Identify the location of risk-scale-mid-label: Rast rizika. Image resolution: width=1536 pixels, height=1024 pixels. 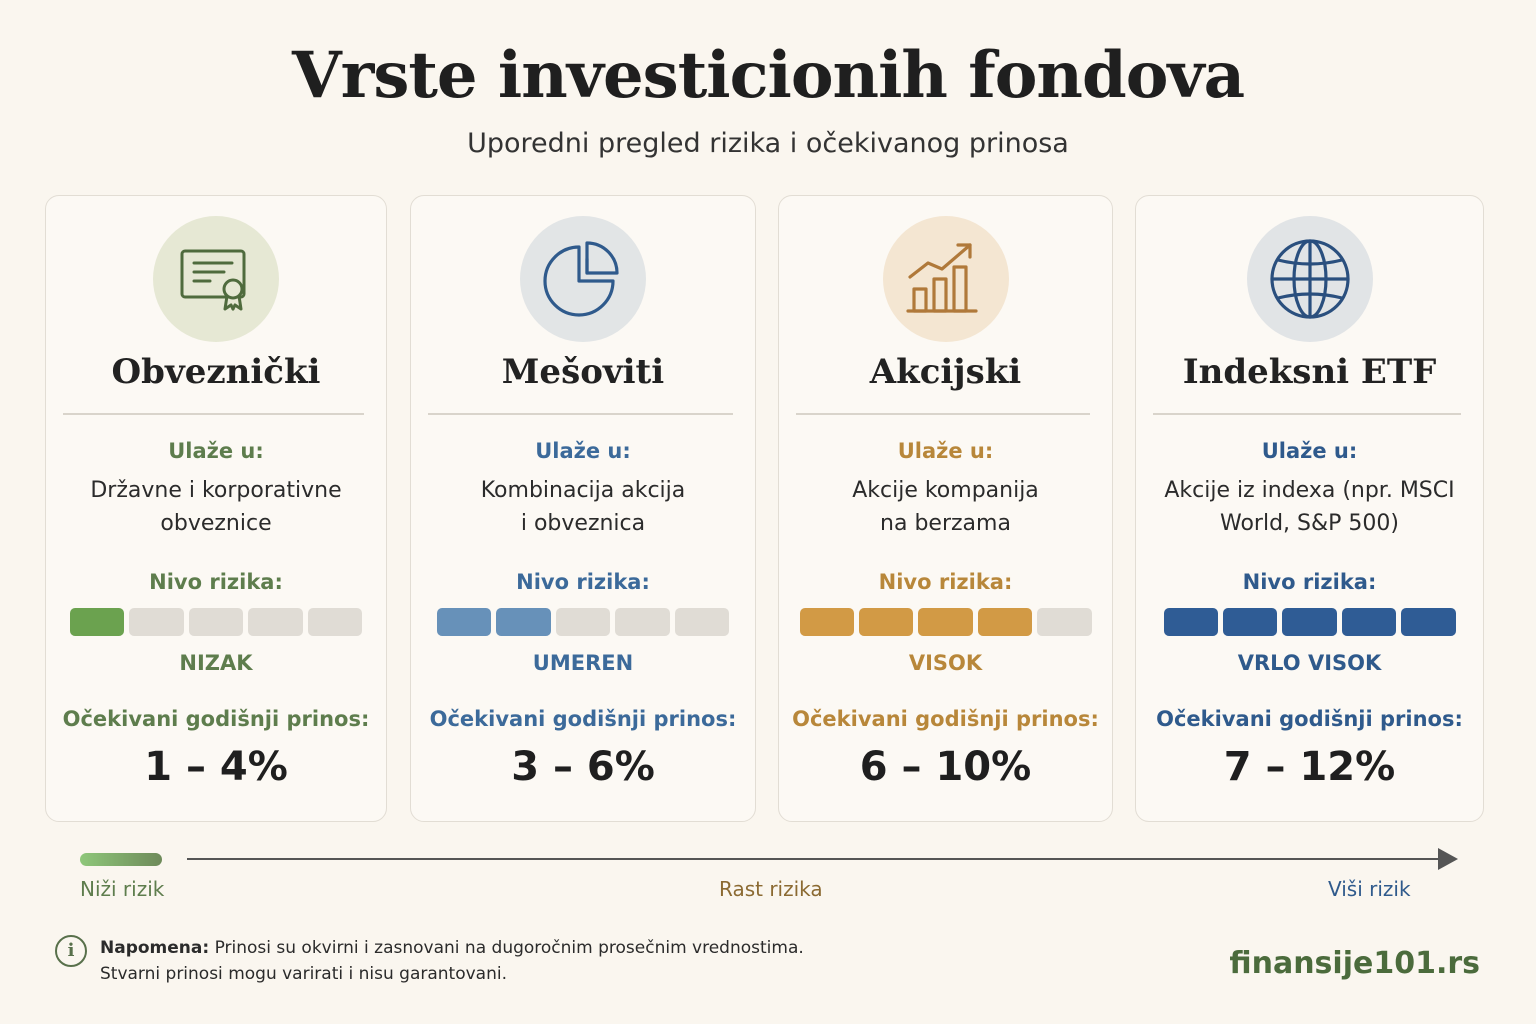
(771, 889).